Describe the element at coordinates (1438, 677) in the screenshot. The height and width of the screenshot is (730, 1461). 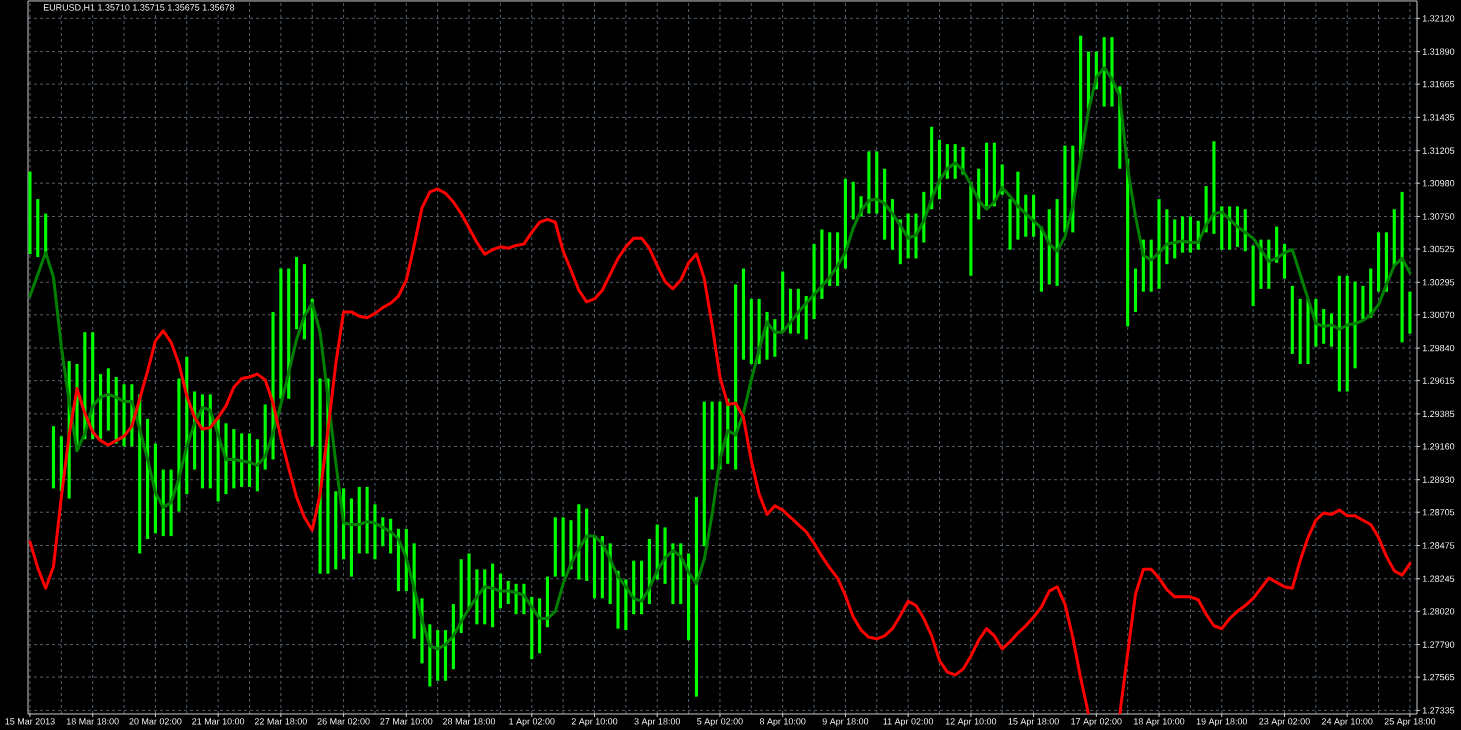
I see `y-tick-label: 1.27565` at that location.